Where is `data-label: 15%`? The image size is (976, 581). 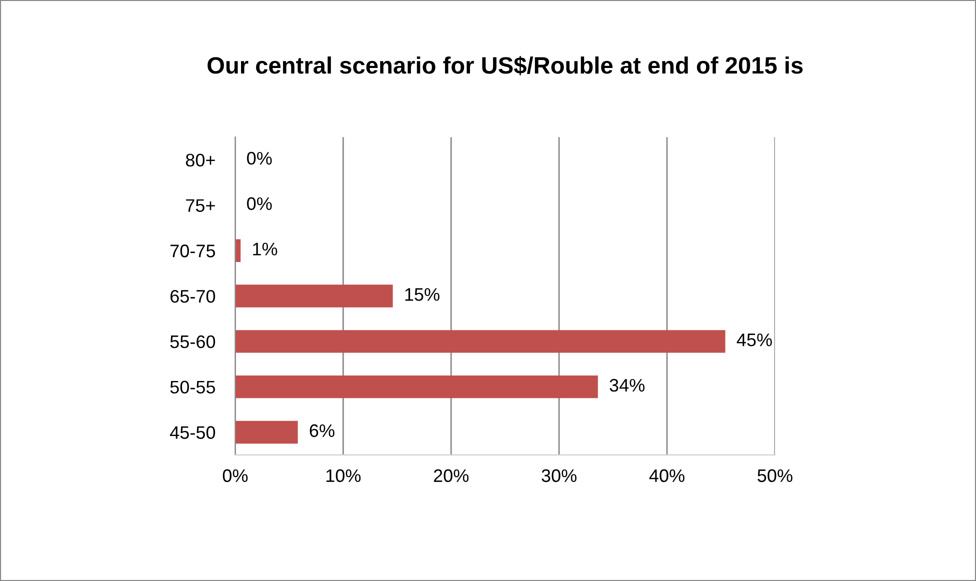 data-label: 15% is located at coordinates (422, 294).